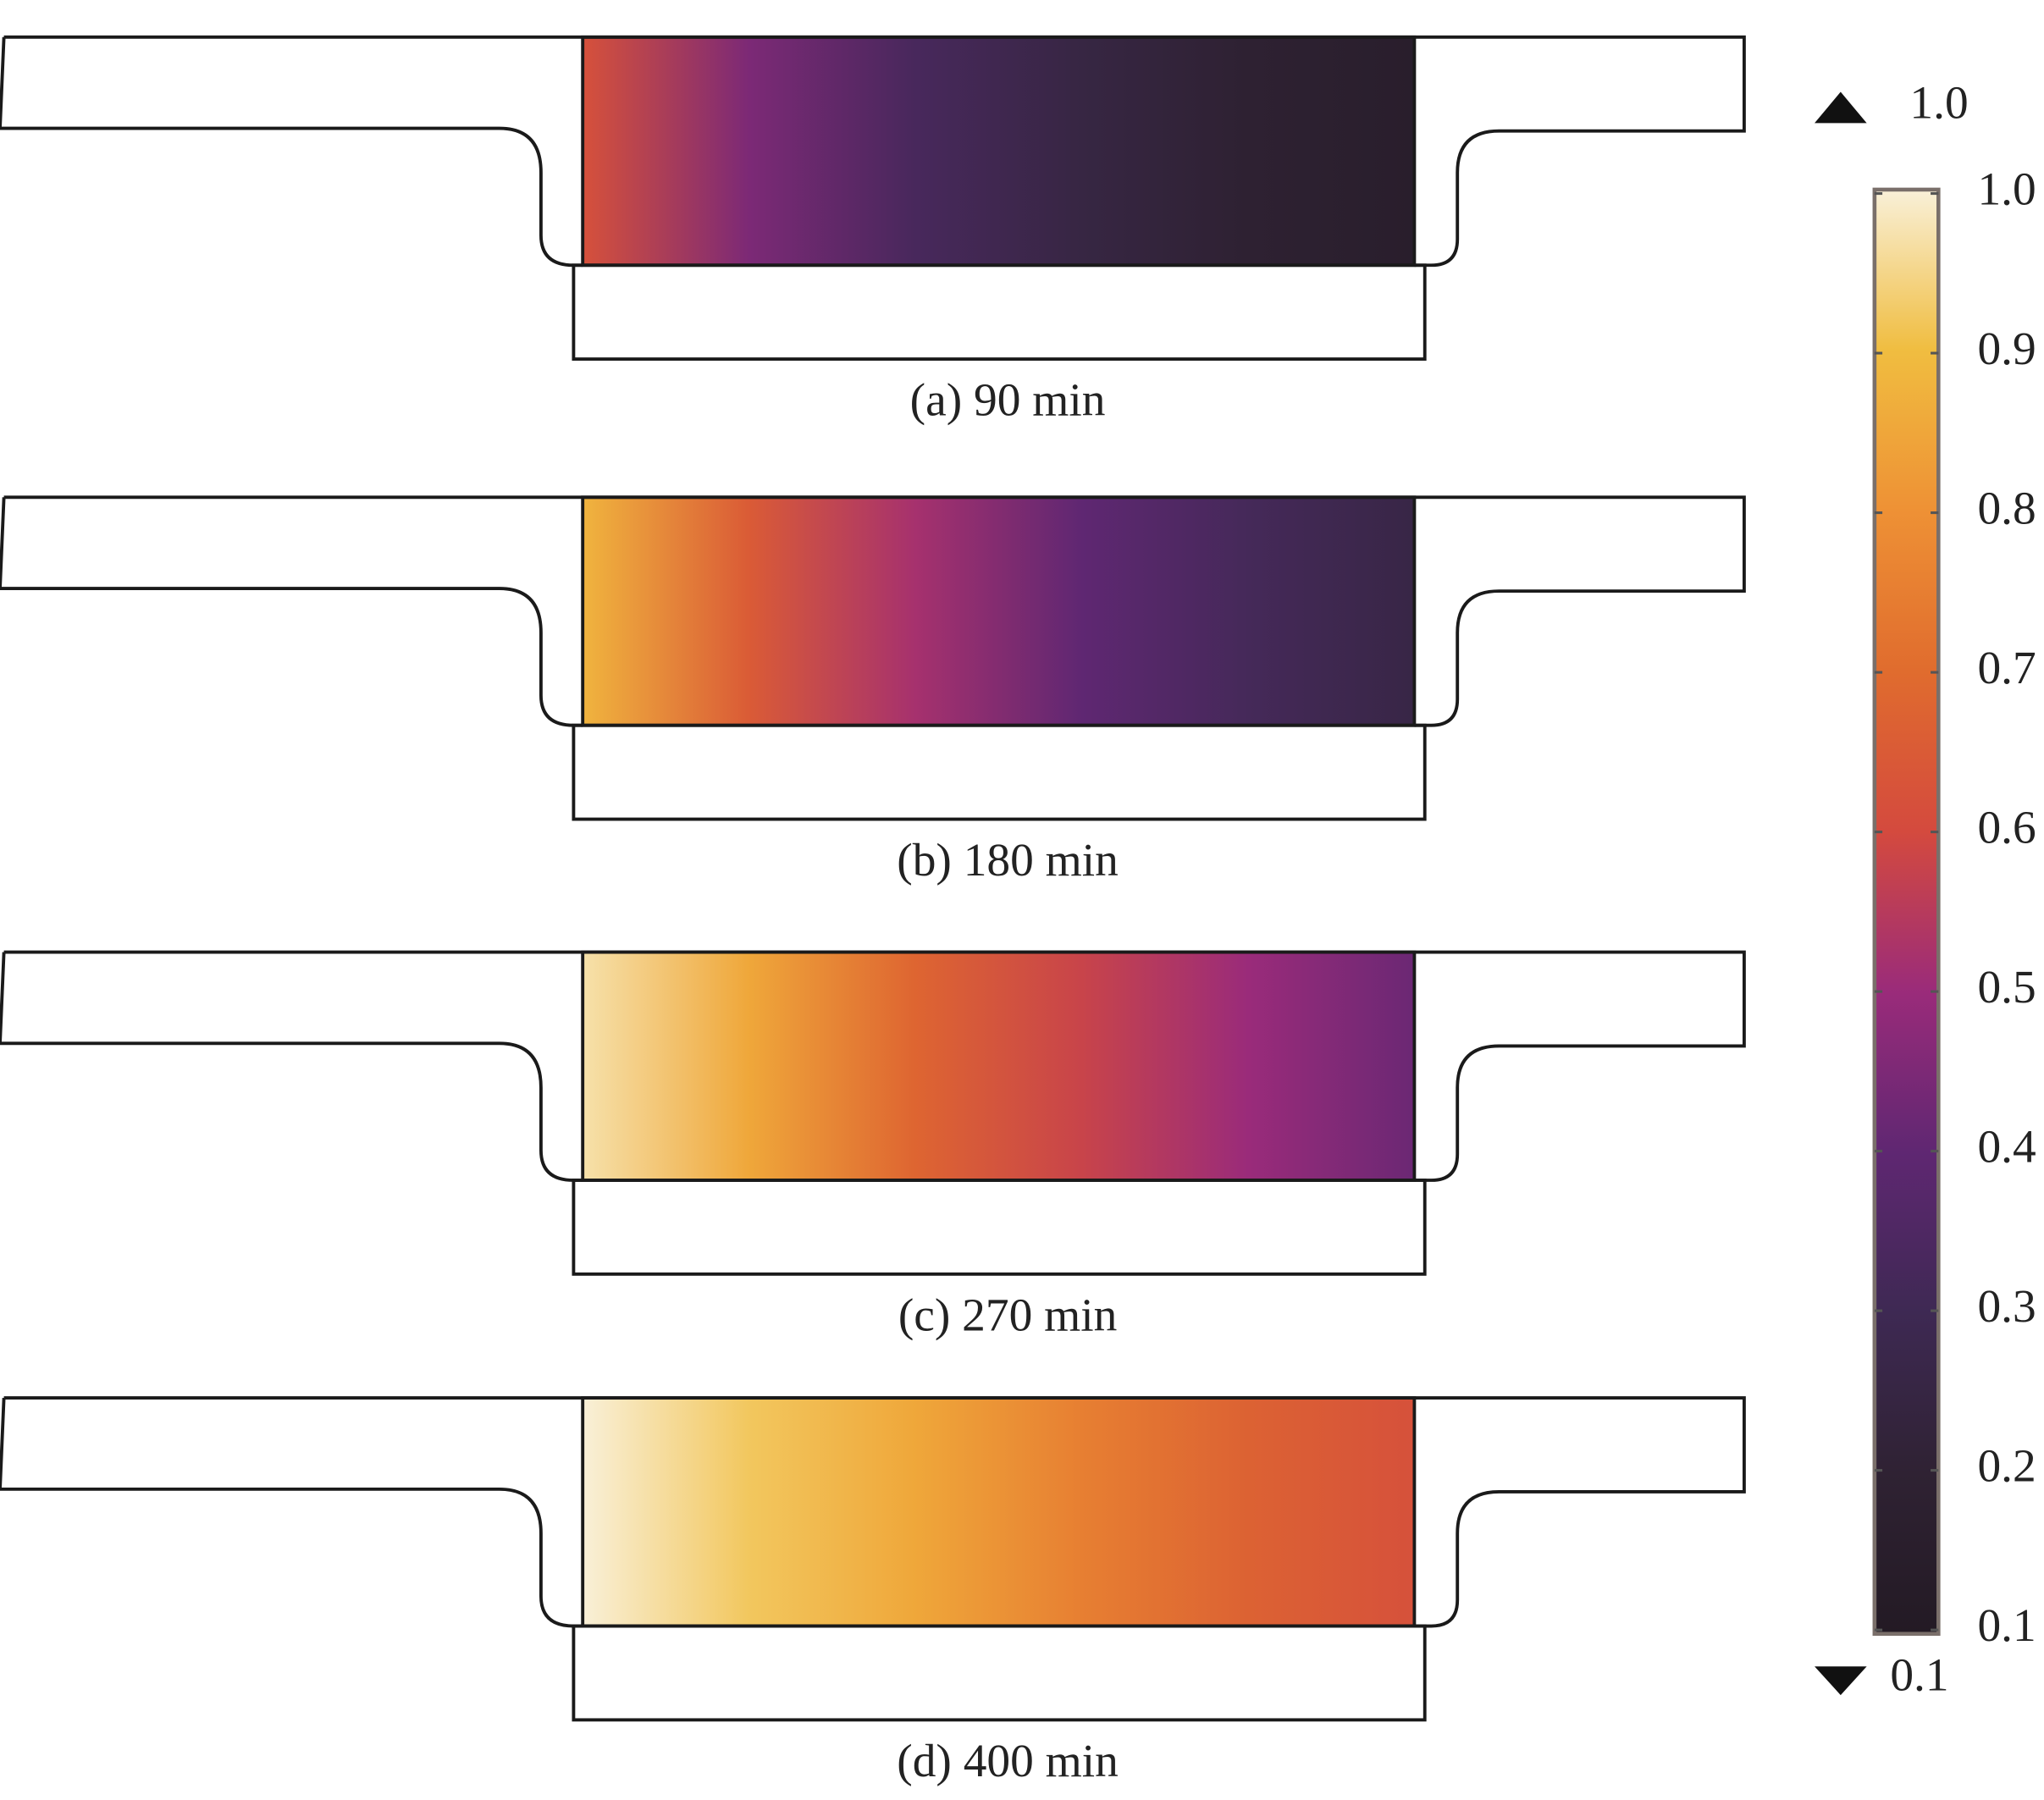  Describe the element at coordinates (2006, 827) in the screenshot. I see `colorbar-tick-label: 0.6` at that location.